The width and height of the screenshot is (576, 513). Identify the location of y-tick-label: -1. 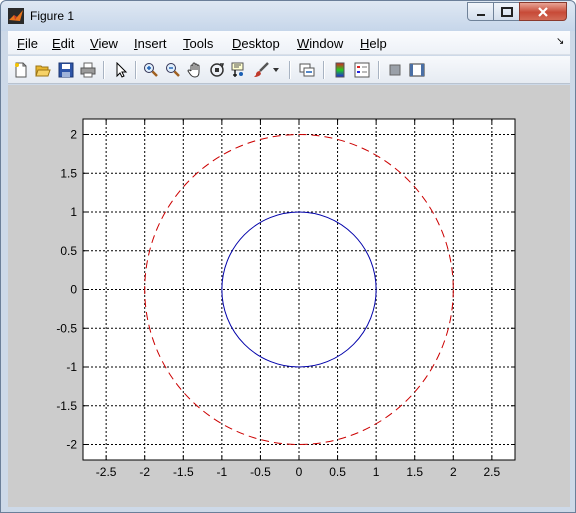
(71, 367).